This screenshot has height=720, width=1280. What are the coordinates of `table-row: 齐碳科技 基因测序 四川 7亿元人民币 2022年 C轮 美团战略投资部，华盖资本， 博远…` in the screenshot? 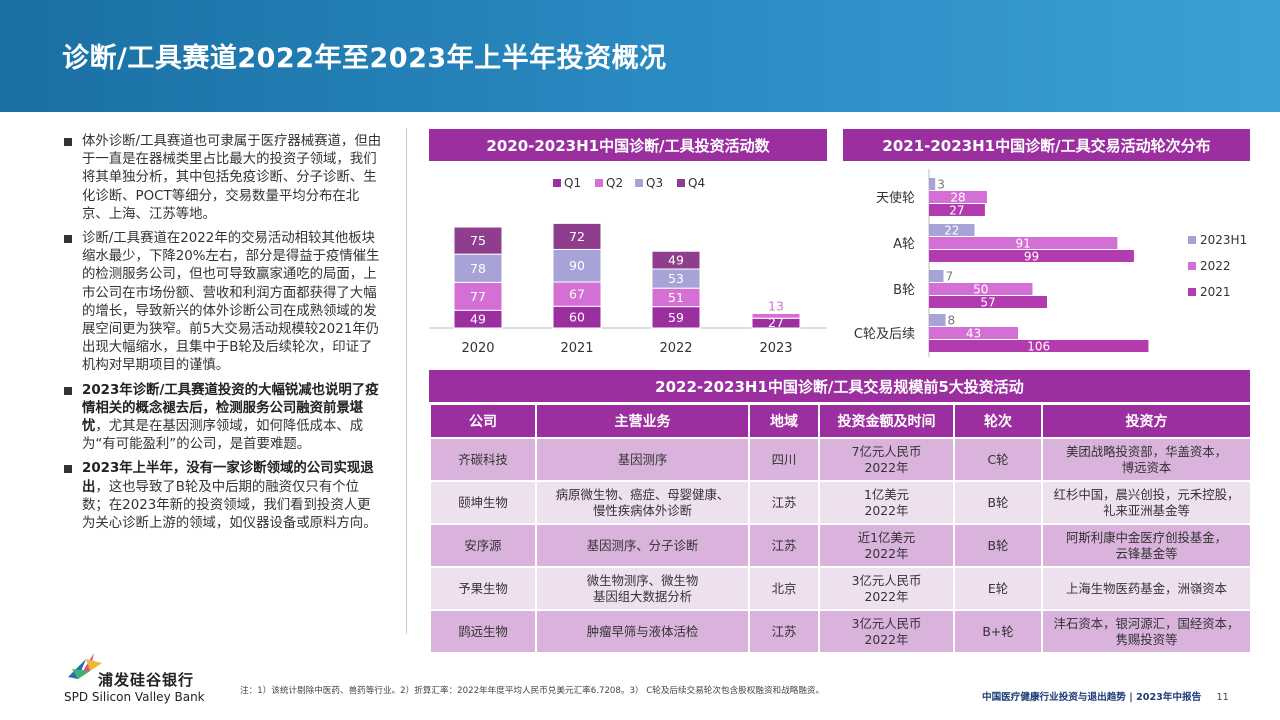 It's located at (840, 459).